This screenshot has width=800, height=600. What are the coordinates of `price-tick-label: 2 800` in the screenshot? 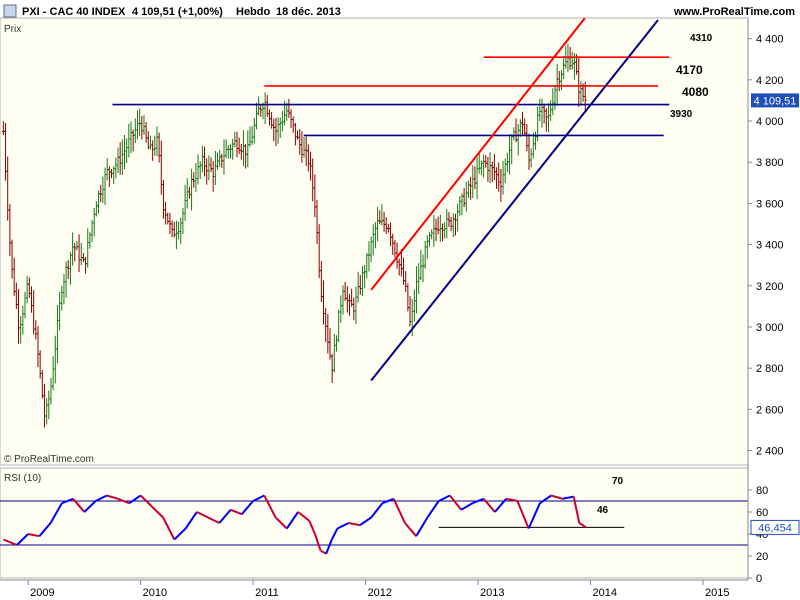 It's located at (770, 369).